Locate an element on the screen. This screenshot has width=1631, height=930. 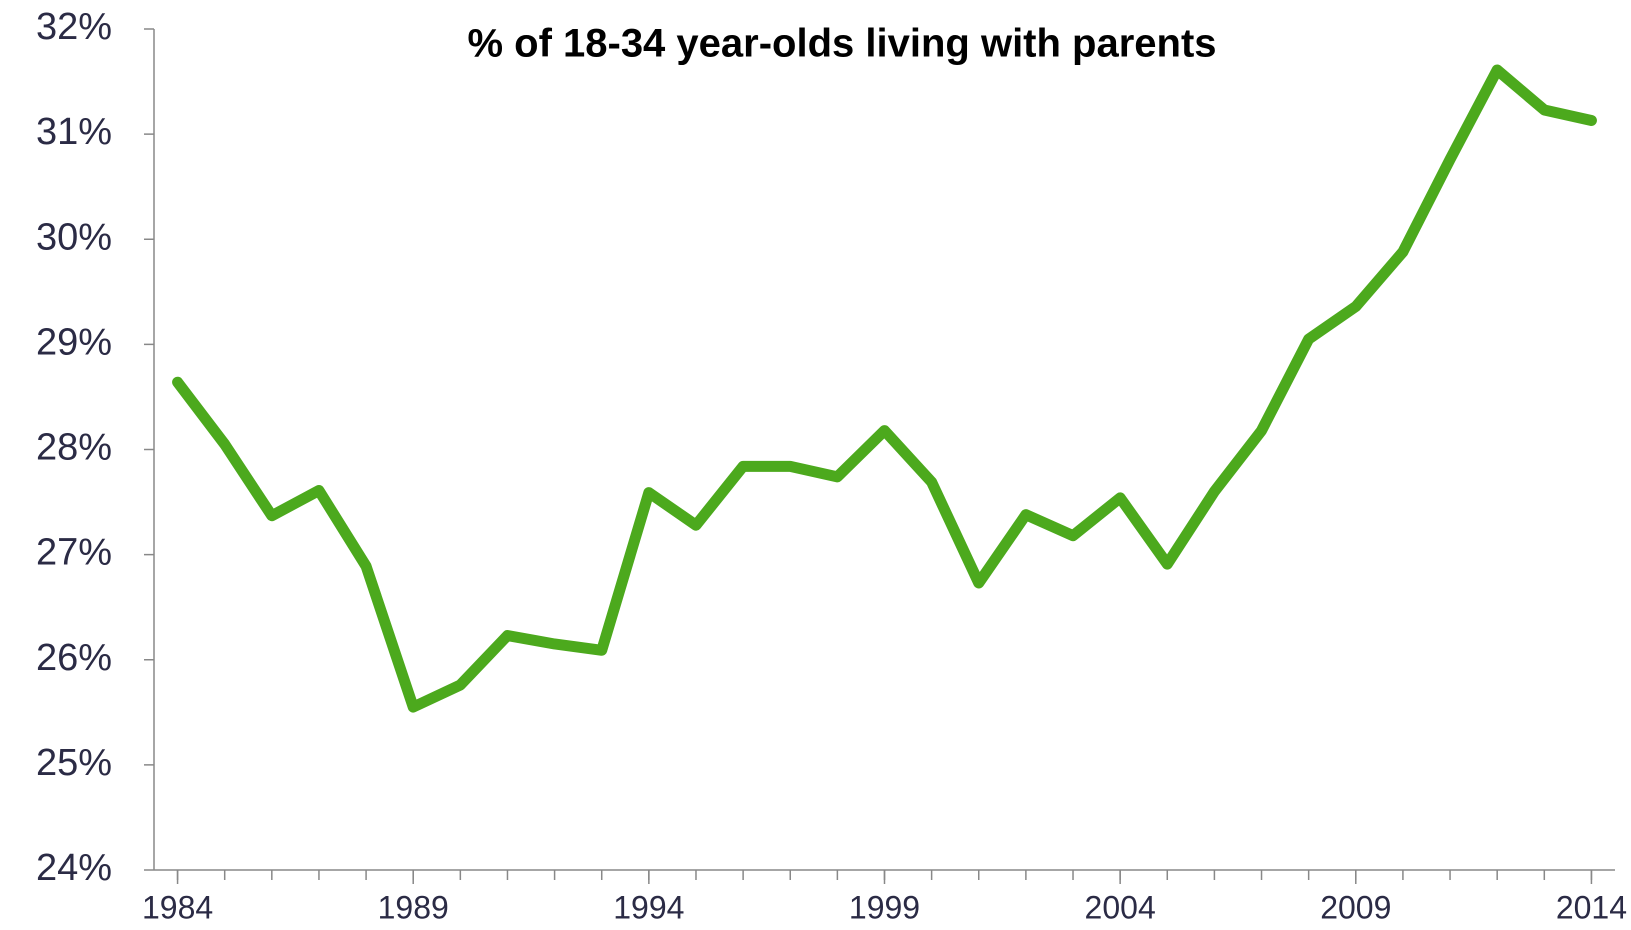
x-tick-label: 1994 is located at coordinates (648, 907).